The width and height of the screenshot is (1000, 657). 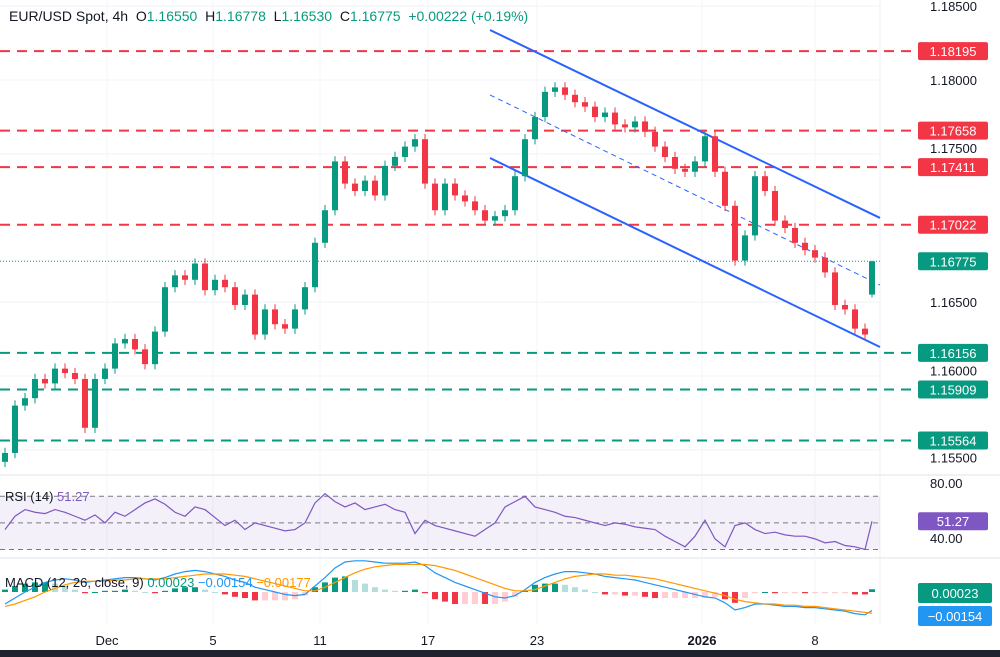 I want to click on macd-hist-value: 0.00023, so click(x=171, y=582).